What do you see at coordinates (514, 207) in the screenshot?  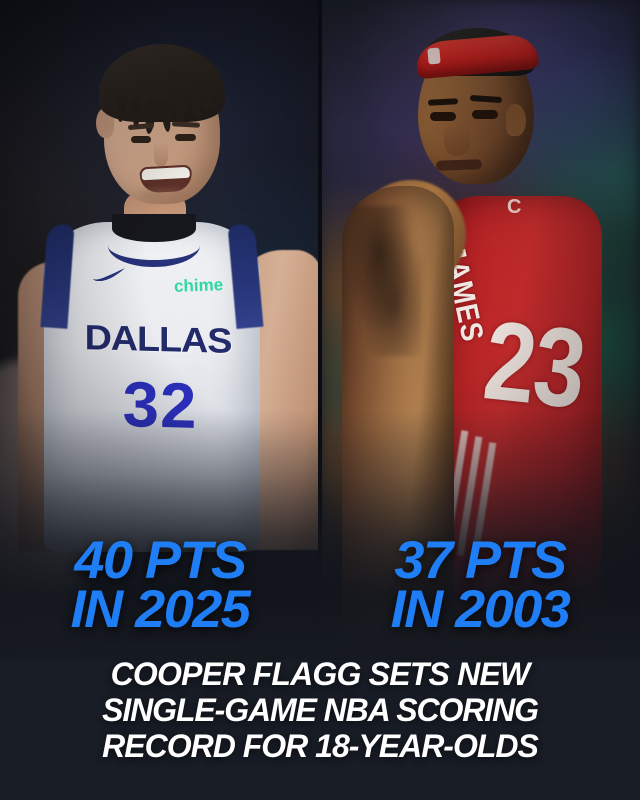 I see `captain-patch: C` at bounding box center [514, 207].